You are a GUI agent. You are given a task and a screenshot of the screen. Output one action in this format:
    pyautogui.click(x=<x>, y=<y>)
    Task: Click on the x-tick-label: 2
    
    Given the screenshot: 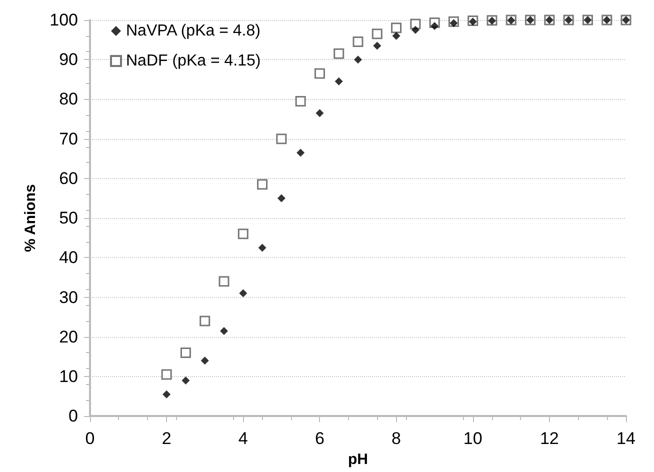 What is the action you would take?
    pyautogui.click(x=167, y=438)
    